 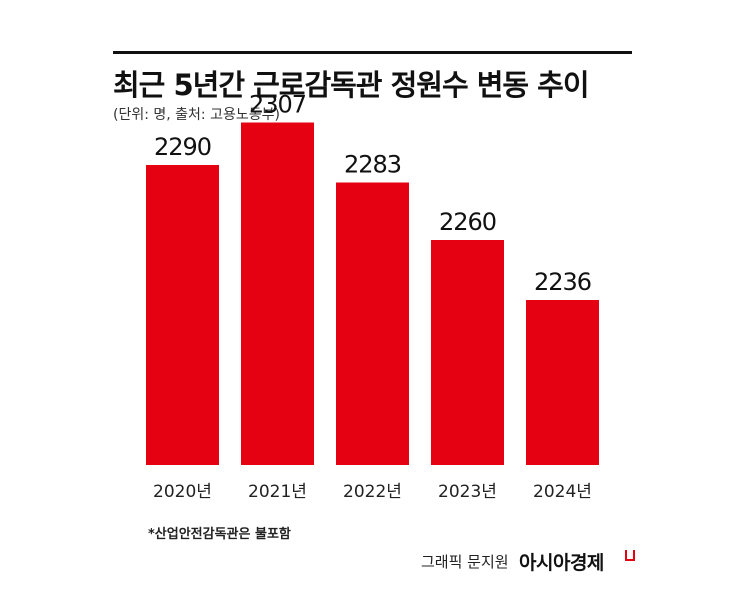 I want to click on bar-2023년, so click(x=467, y=352).